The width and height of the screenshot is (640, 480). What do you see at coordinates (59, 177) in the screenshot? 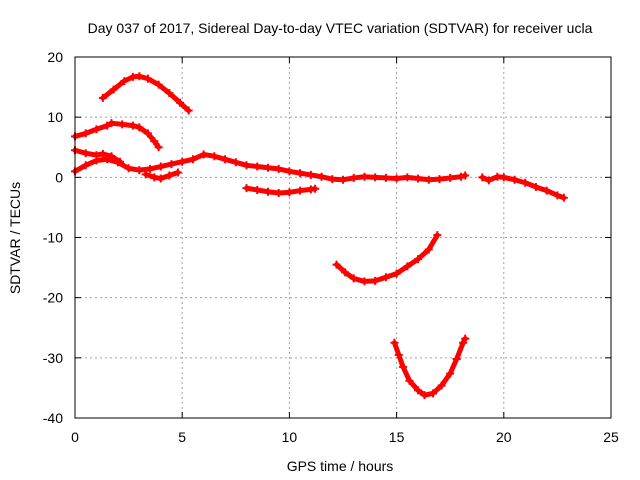
I see `y-tick-label: 0` at bounding box center [59, 177].